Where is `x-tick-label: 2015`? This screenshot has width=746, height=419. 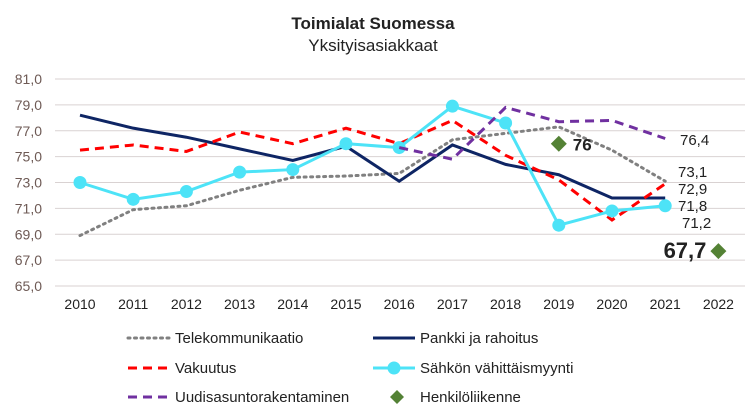
x-tick-label: 2015 is located at coordinates (345, 304).